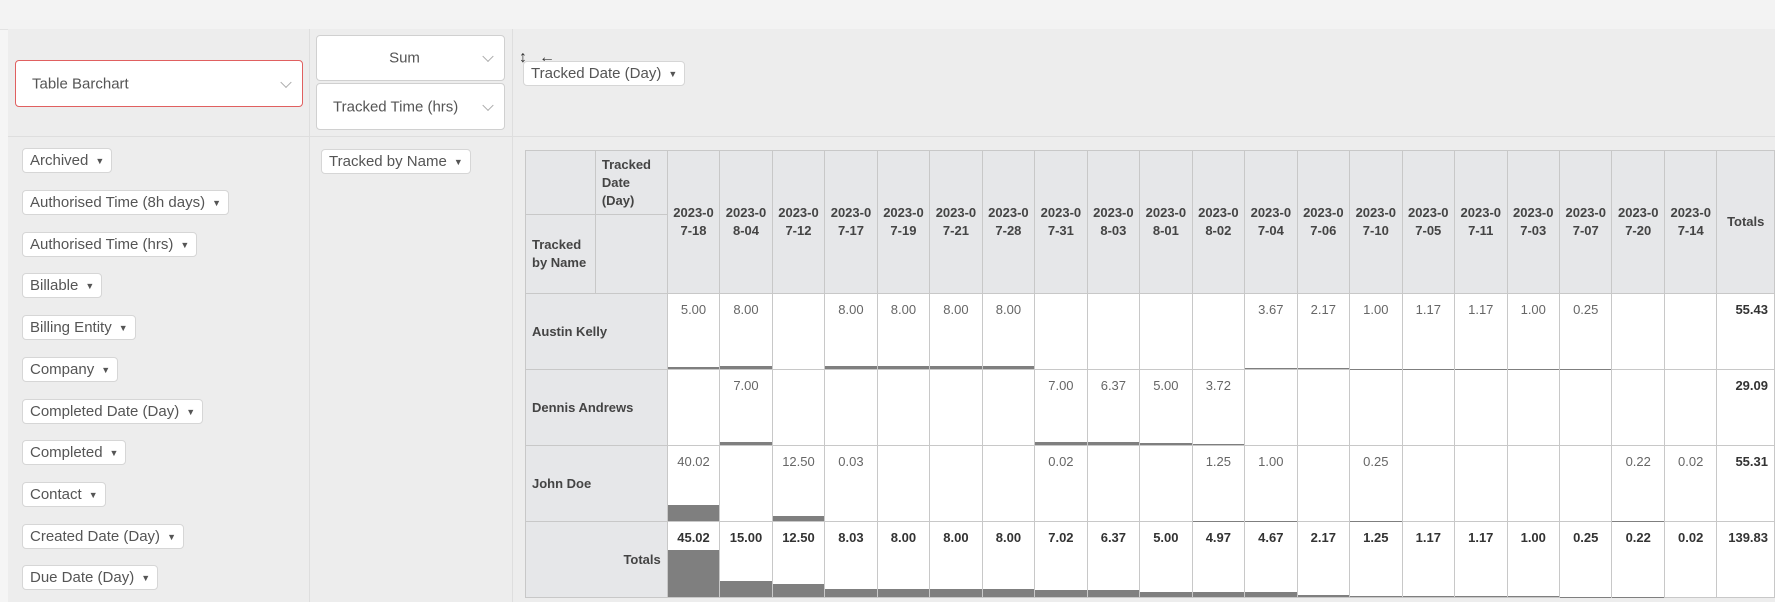 This screenshot has width=1775, height=602. I want to click on column-header: 2023-07-12, so click(798, 222).